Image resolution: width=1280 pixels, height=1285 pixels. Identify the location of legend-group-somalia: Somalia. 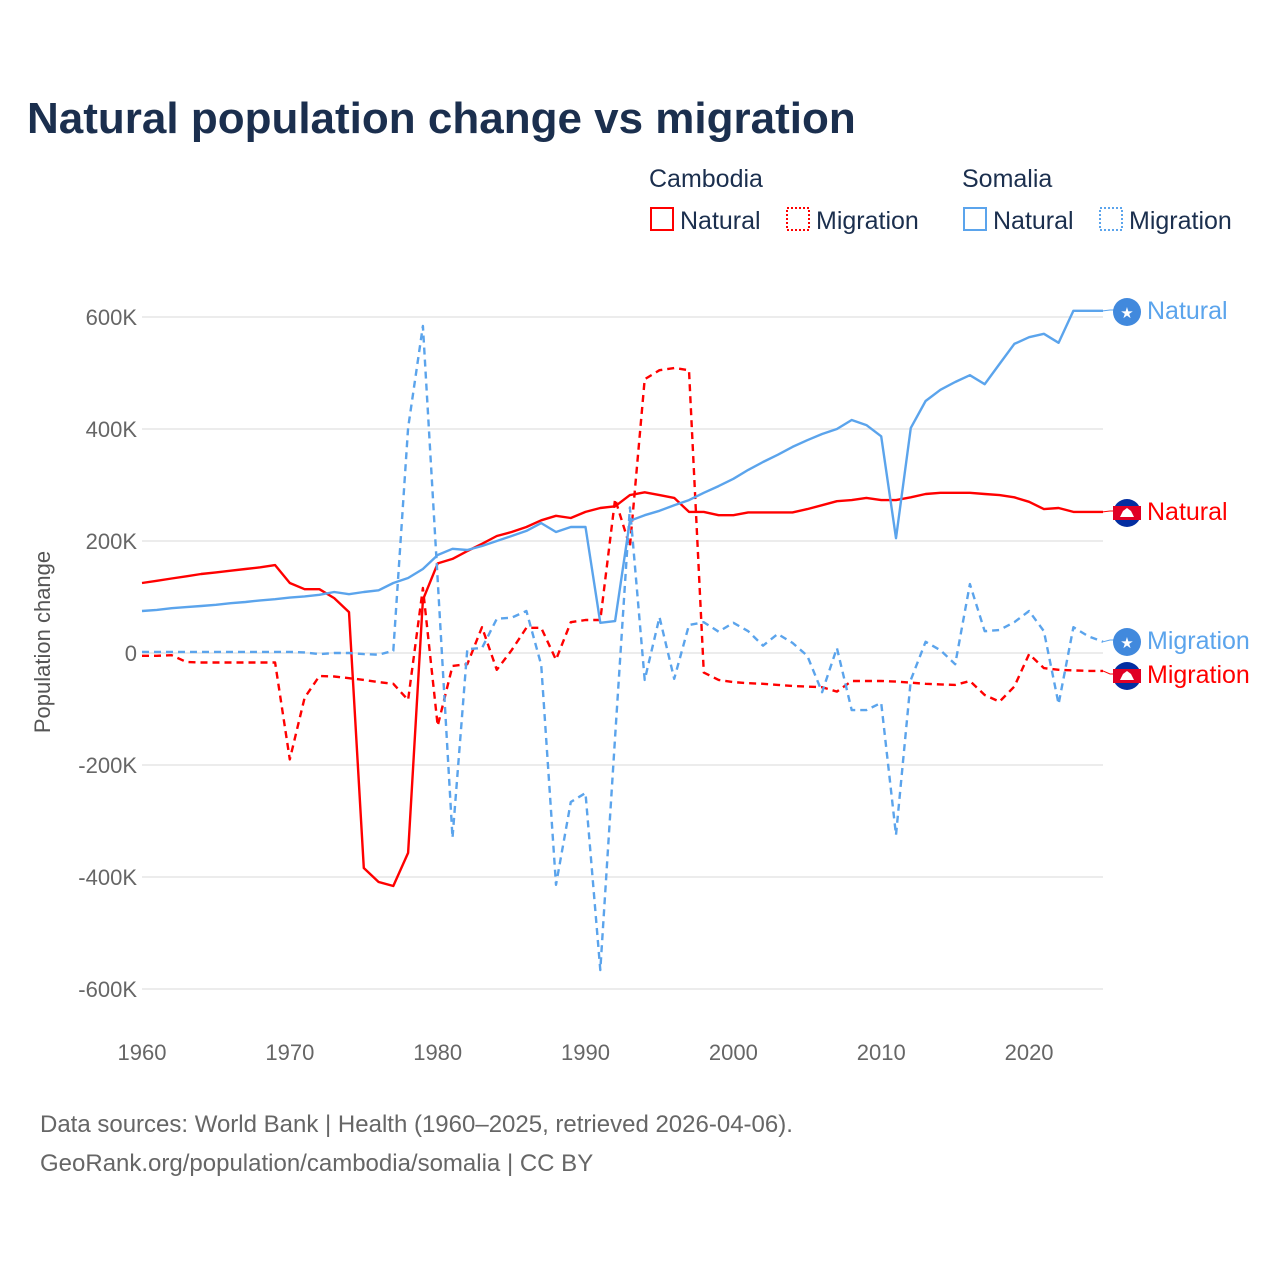
(1007, 179).